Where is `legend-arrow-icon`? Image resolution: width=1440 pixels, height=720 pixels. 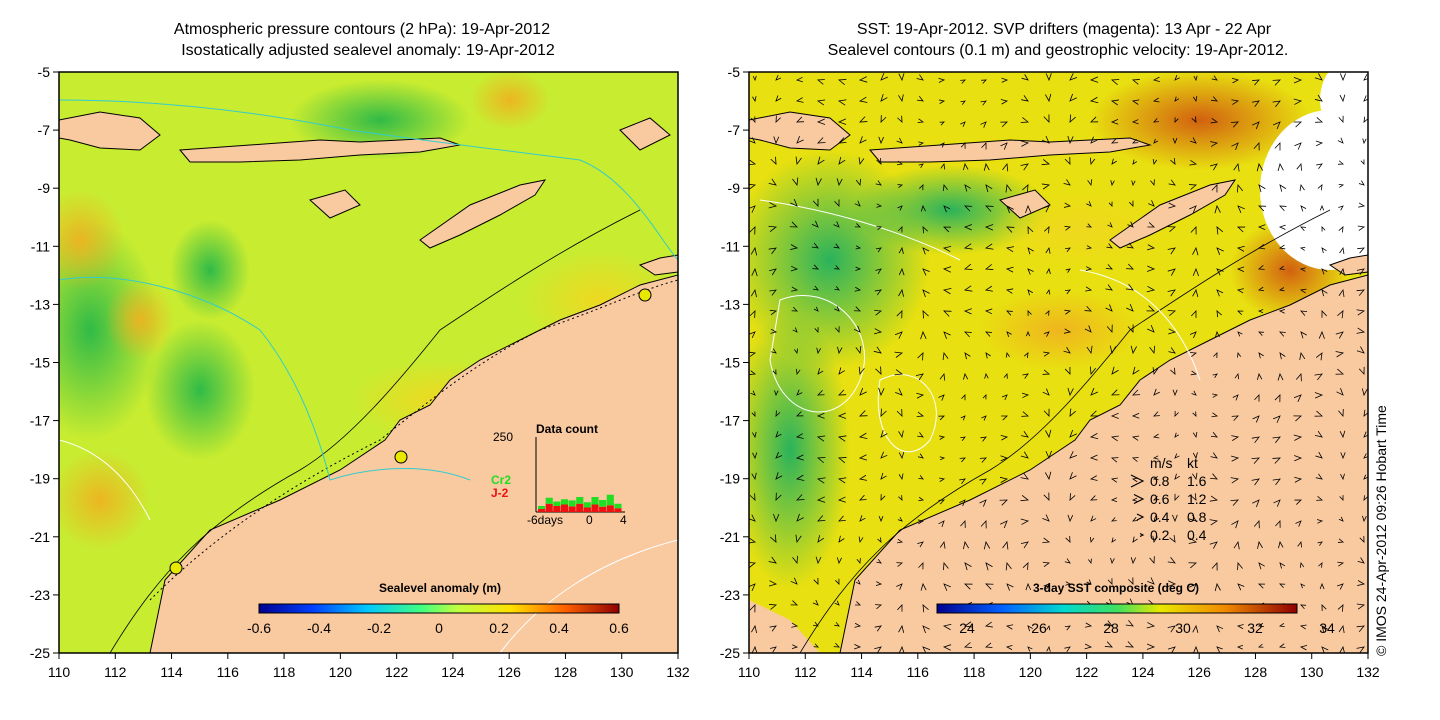
legend-arrow-icon is located at coordinates (1142, 535).